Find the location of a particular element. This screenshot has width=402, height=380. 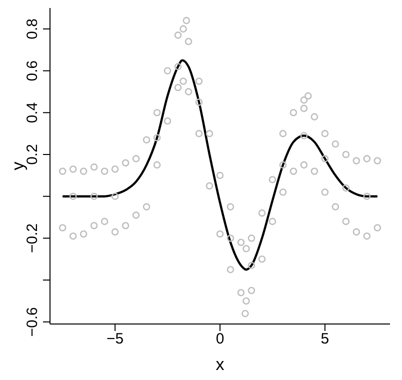

y-tick-label: 0.8 is located at coordinates (32, 29).